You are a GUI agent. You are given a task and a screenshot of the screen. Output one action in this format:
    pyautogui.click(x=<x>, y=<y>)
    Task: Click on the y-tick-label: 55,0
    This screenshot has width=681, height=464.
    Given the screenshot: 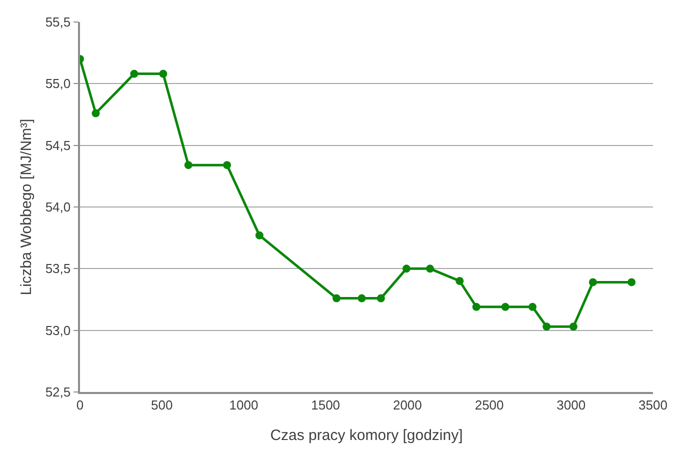 What is the action you would take?
    pyautogui.click(x=58, y=84)
    